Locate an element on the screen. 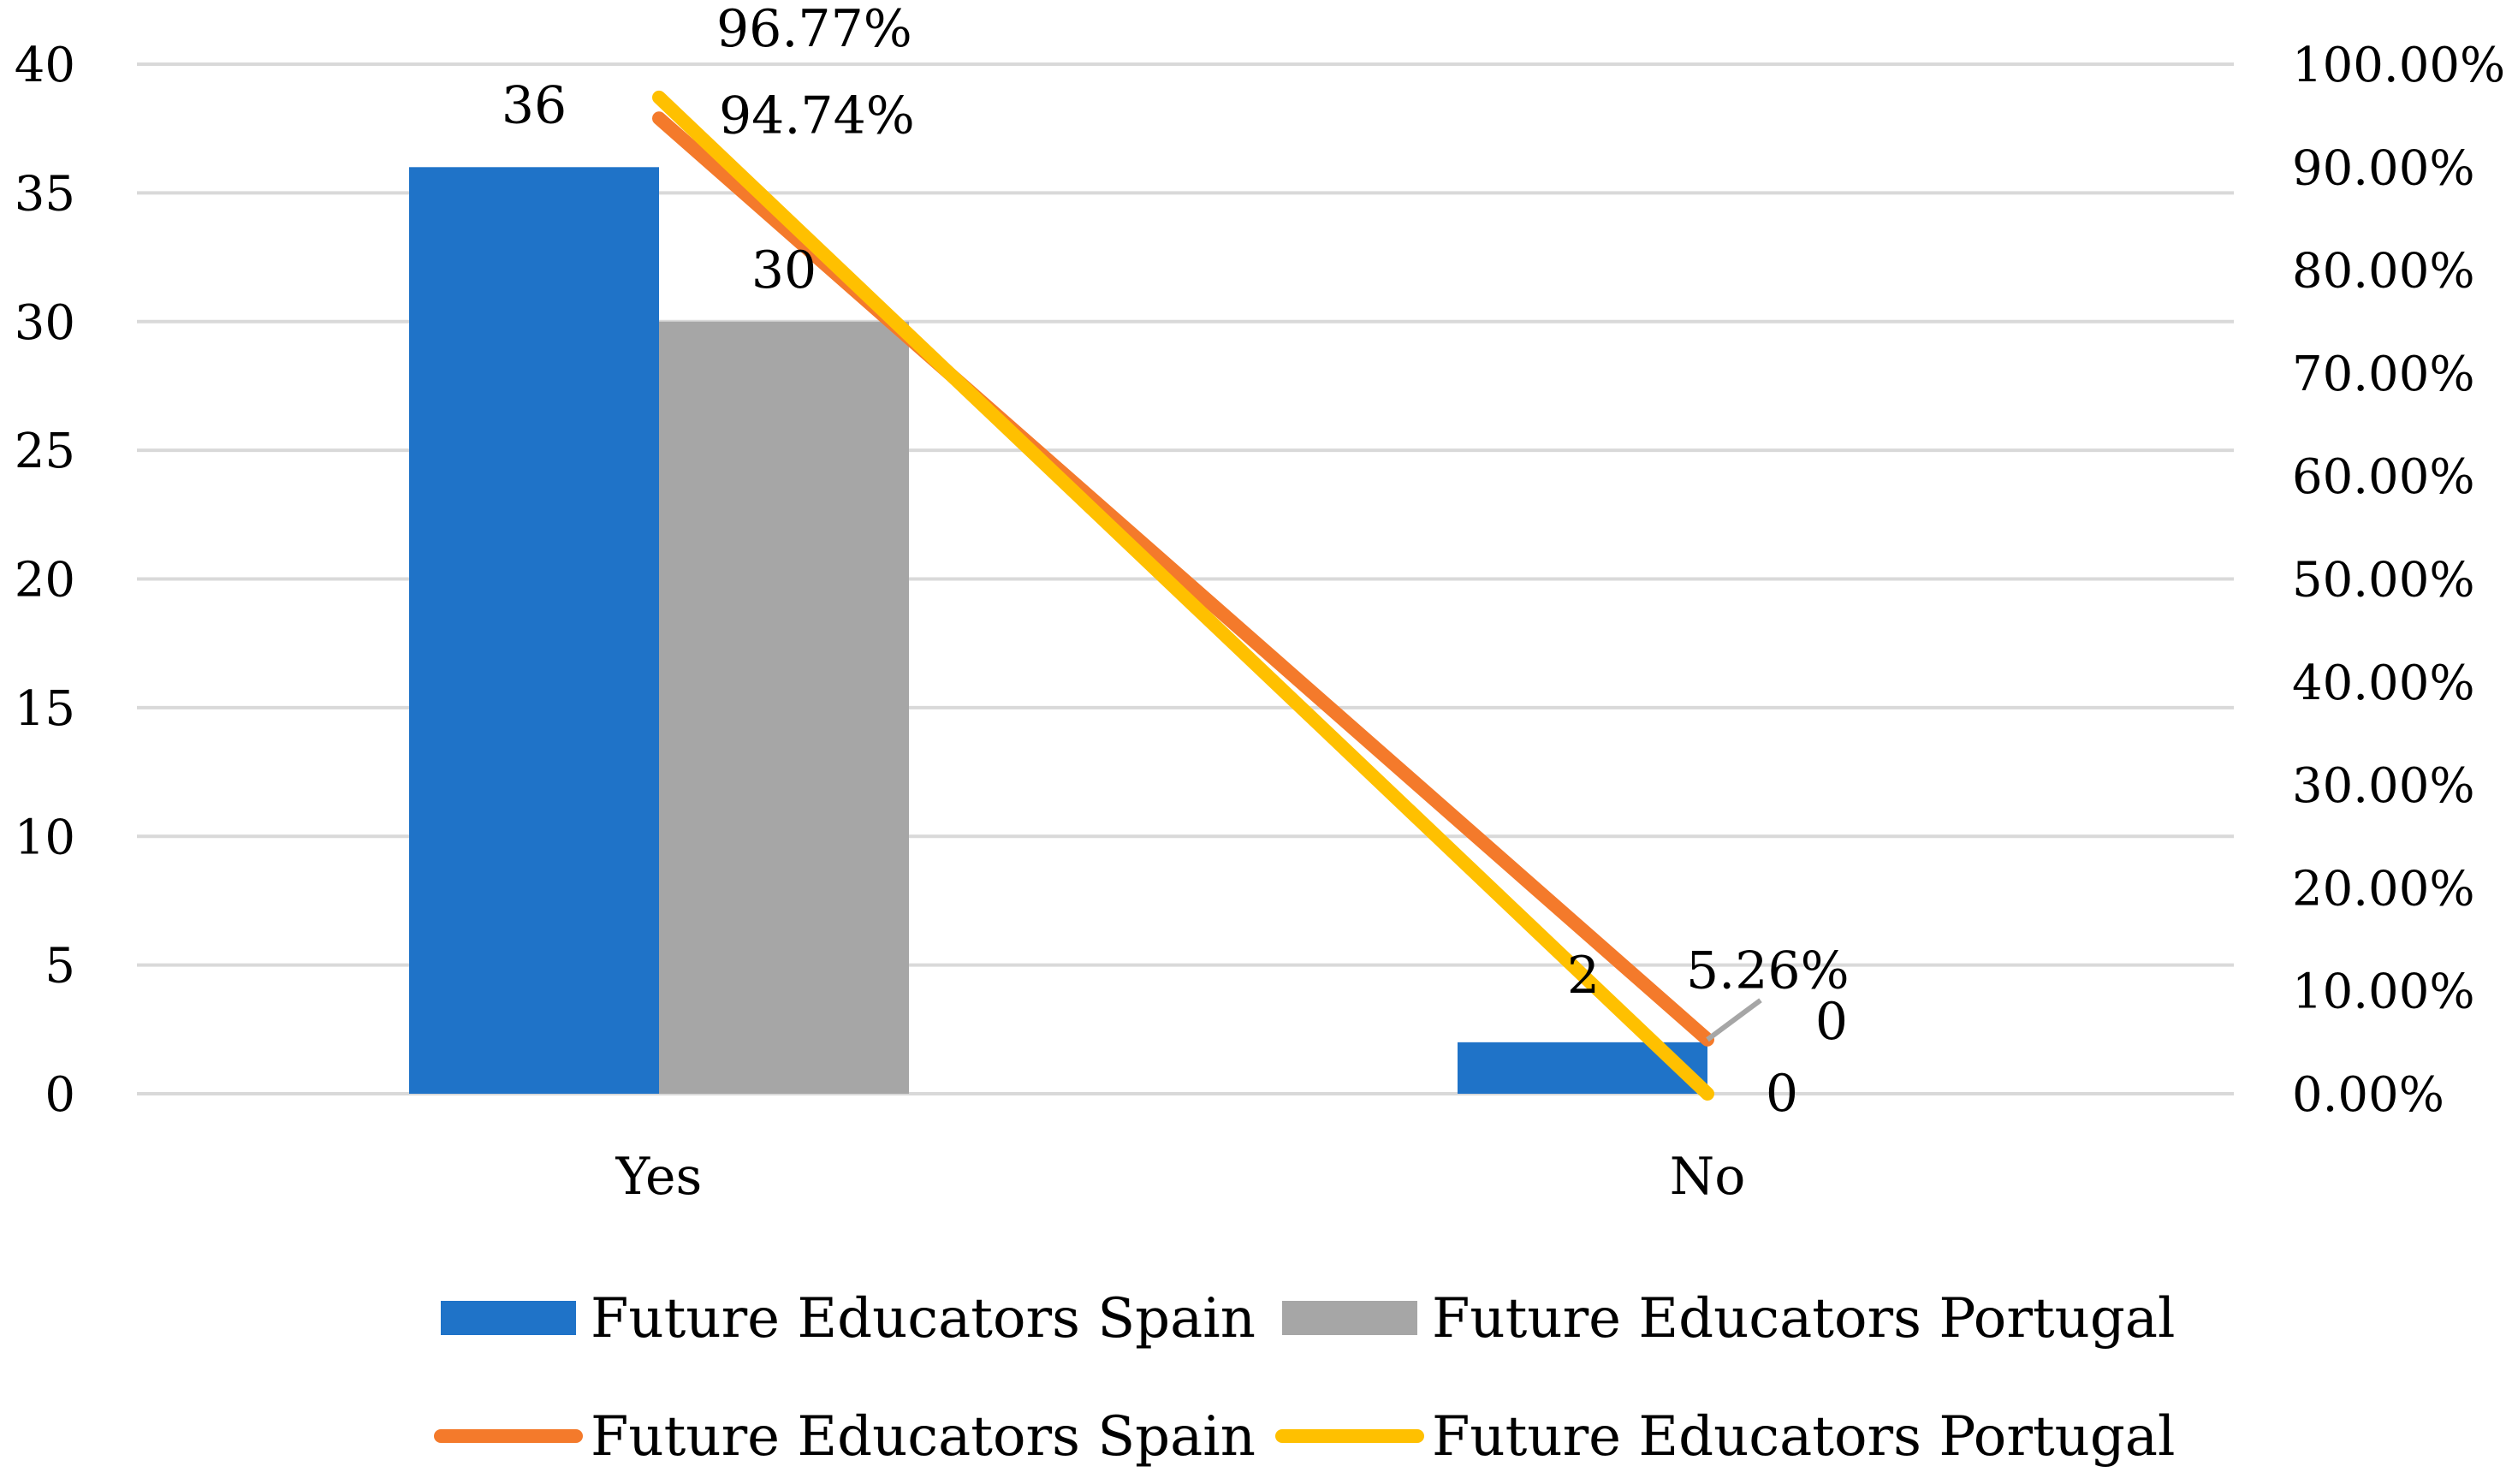 The image size is (2506, 1484). data-label: 2 is located at coordinates (1583, 976).